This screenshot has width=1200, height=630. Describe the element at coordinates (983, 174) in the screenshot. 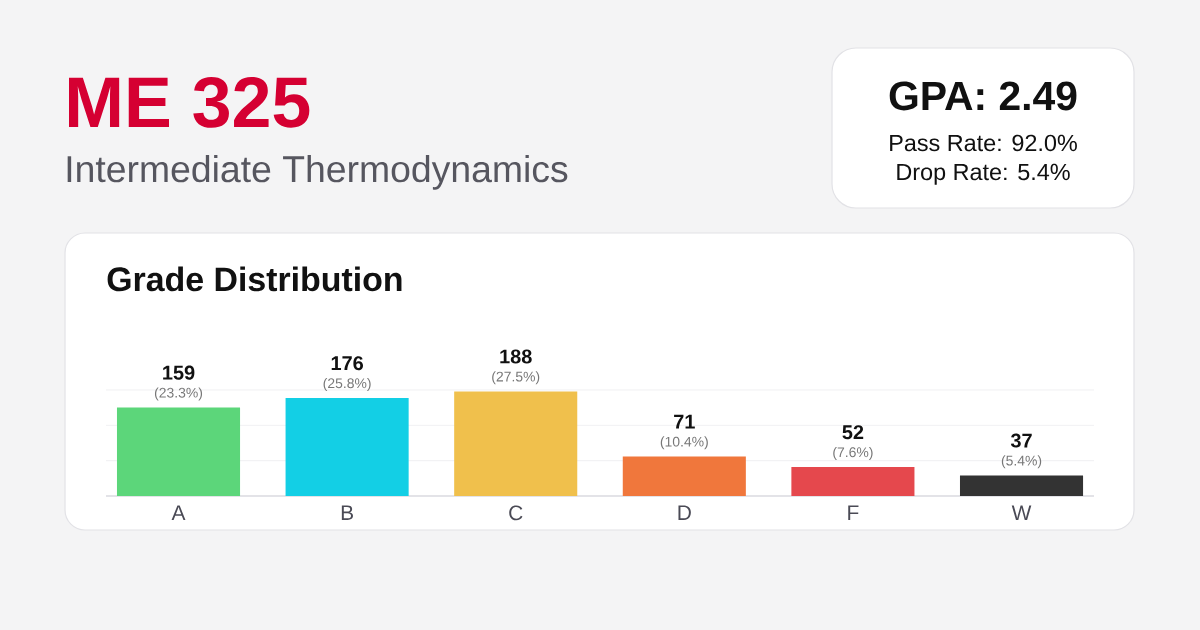

I see `text: Drop Rate: 5.4%` at that location.